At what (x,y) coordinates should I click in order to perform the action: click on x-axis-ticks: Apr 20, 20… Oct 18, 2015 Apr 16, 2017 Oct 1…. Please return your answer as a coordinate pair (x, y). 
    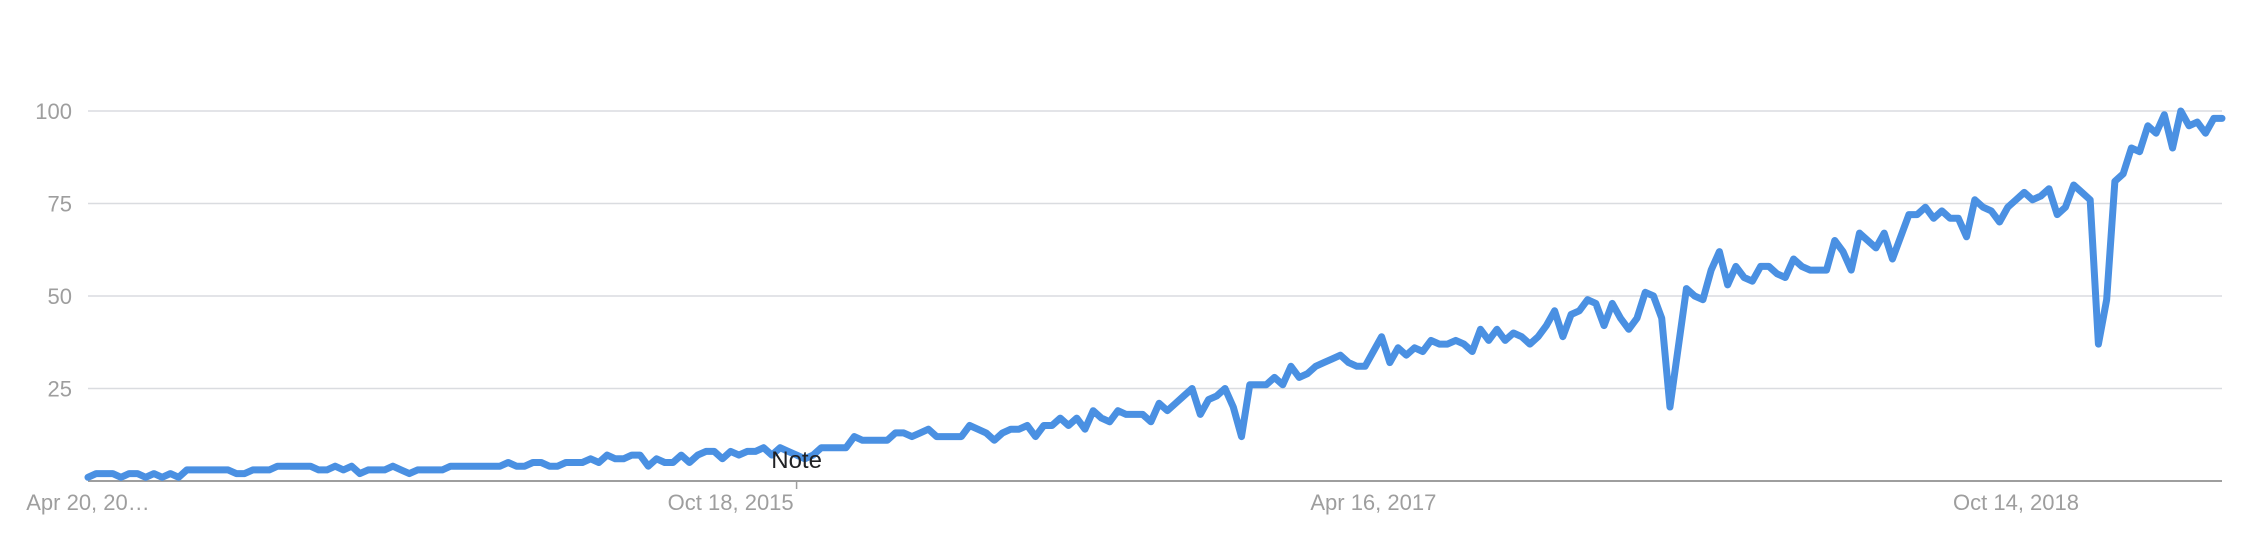
    Looking at the image, I should click on (1052, 502).